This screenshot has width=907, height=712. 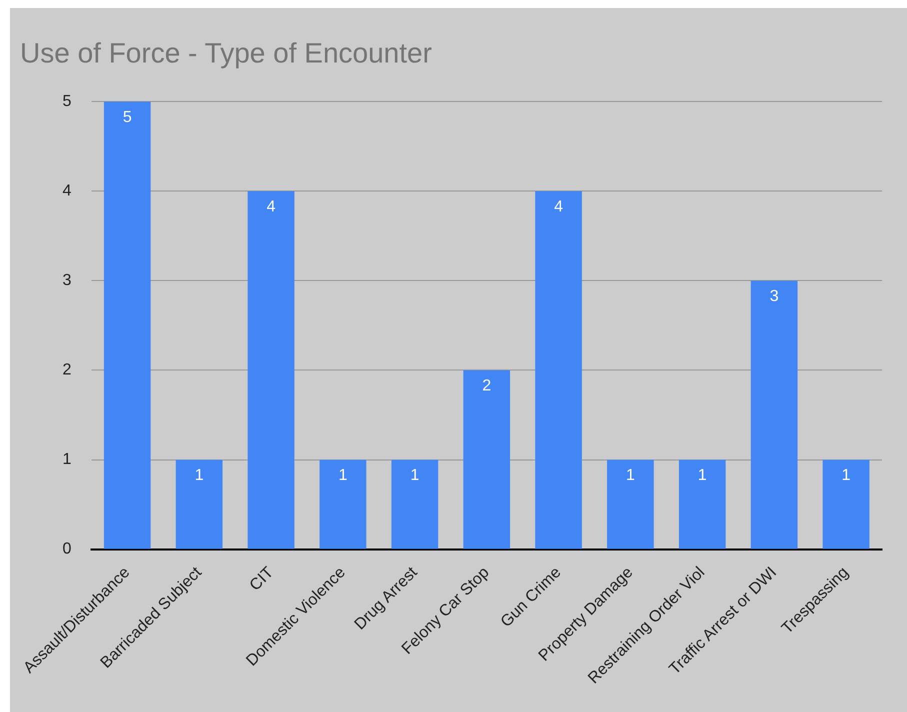 I want to click on data-label: 5, so click(x=127, y=117).